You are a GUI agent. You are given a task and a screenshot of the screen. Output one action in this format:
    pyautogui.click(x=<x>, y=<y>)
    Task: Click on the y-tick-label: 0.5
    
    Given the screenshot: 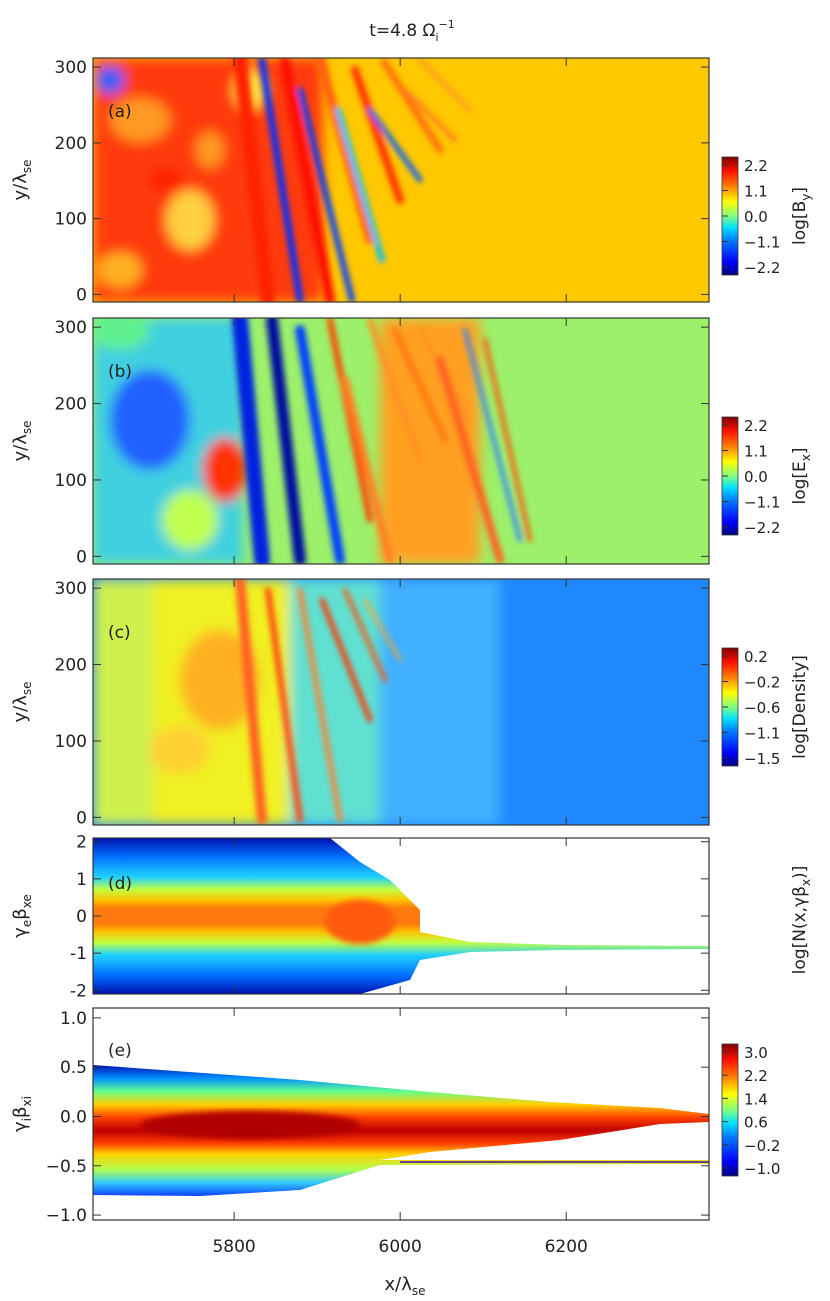 What is the action you would take?
    pyautogui.click(x=73, y=1068)
    